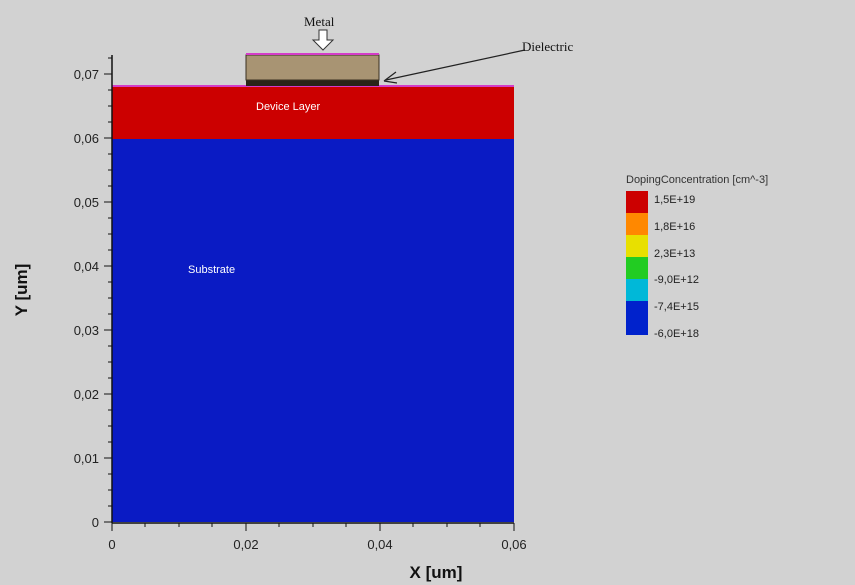  I want to click on y-tick-label: 0,01, so click(86, 458).